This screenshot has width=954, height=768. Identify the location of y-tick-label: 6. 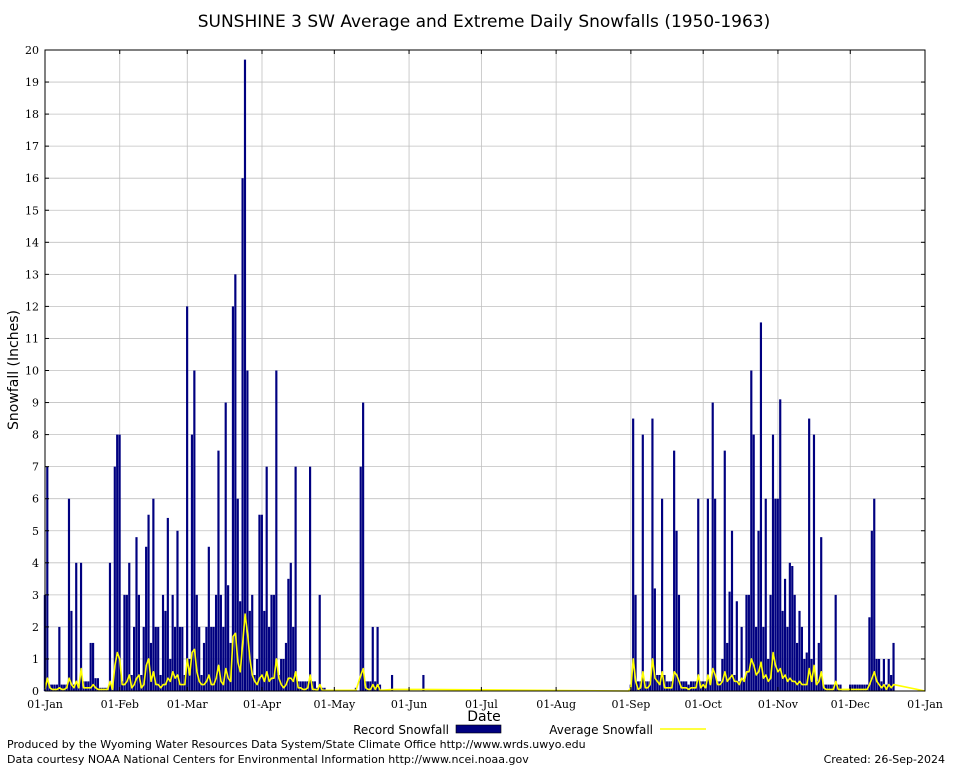
(35, 499).